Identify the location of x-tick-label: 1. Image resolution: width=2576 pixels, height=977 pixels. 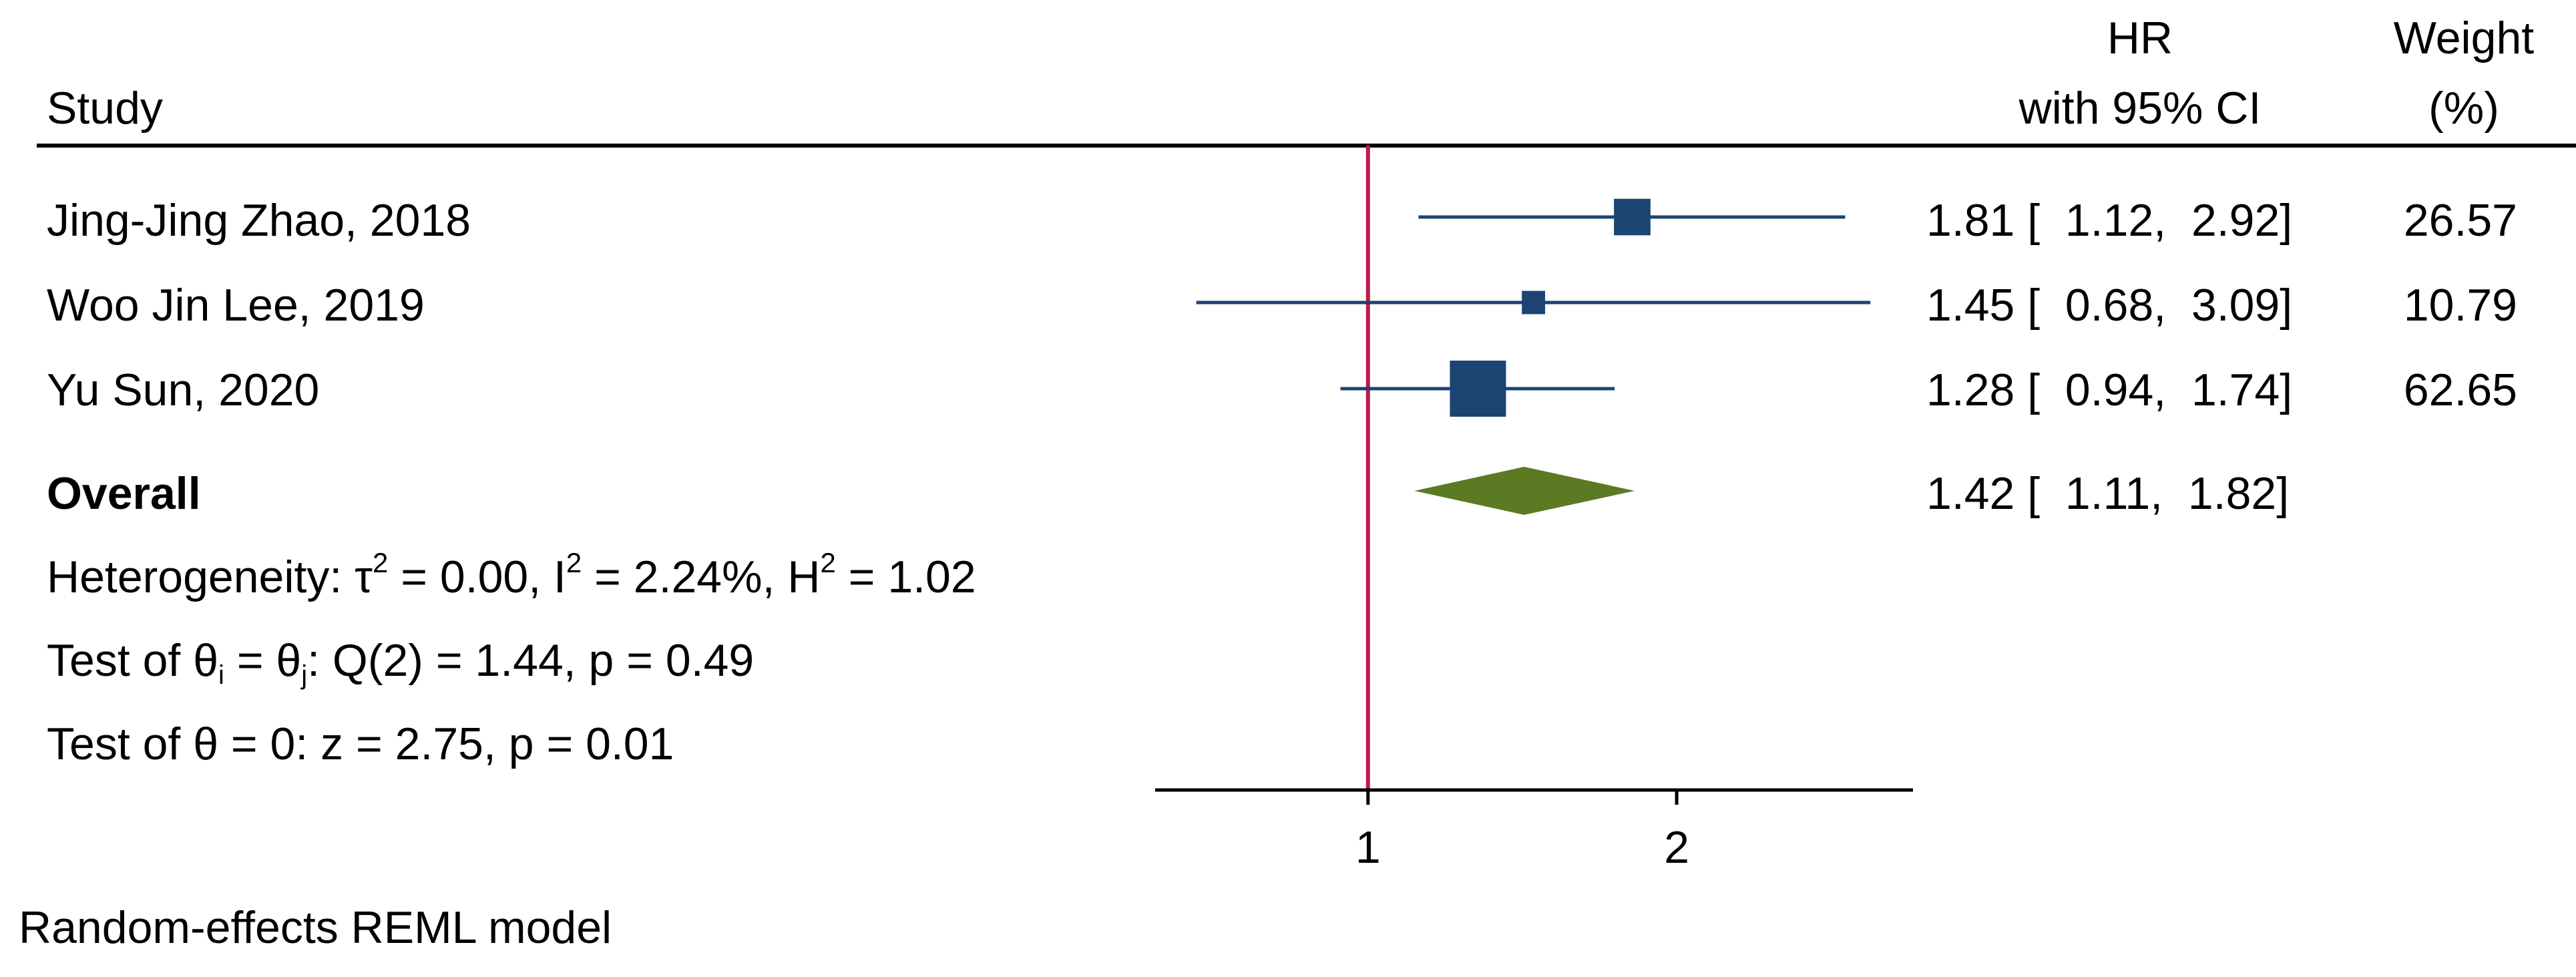
(1368, 847).